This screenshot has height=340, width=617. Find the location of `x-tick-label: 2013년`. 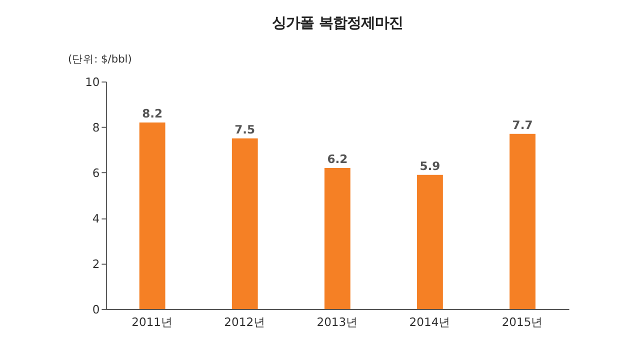

x-tick-label: 2013년 is located at coordinates (337, 321).